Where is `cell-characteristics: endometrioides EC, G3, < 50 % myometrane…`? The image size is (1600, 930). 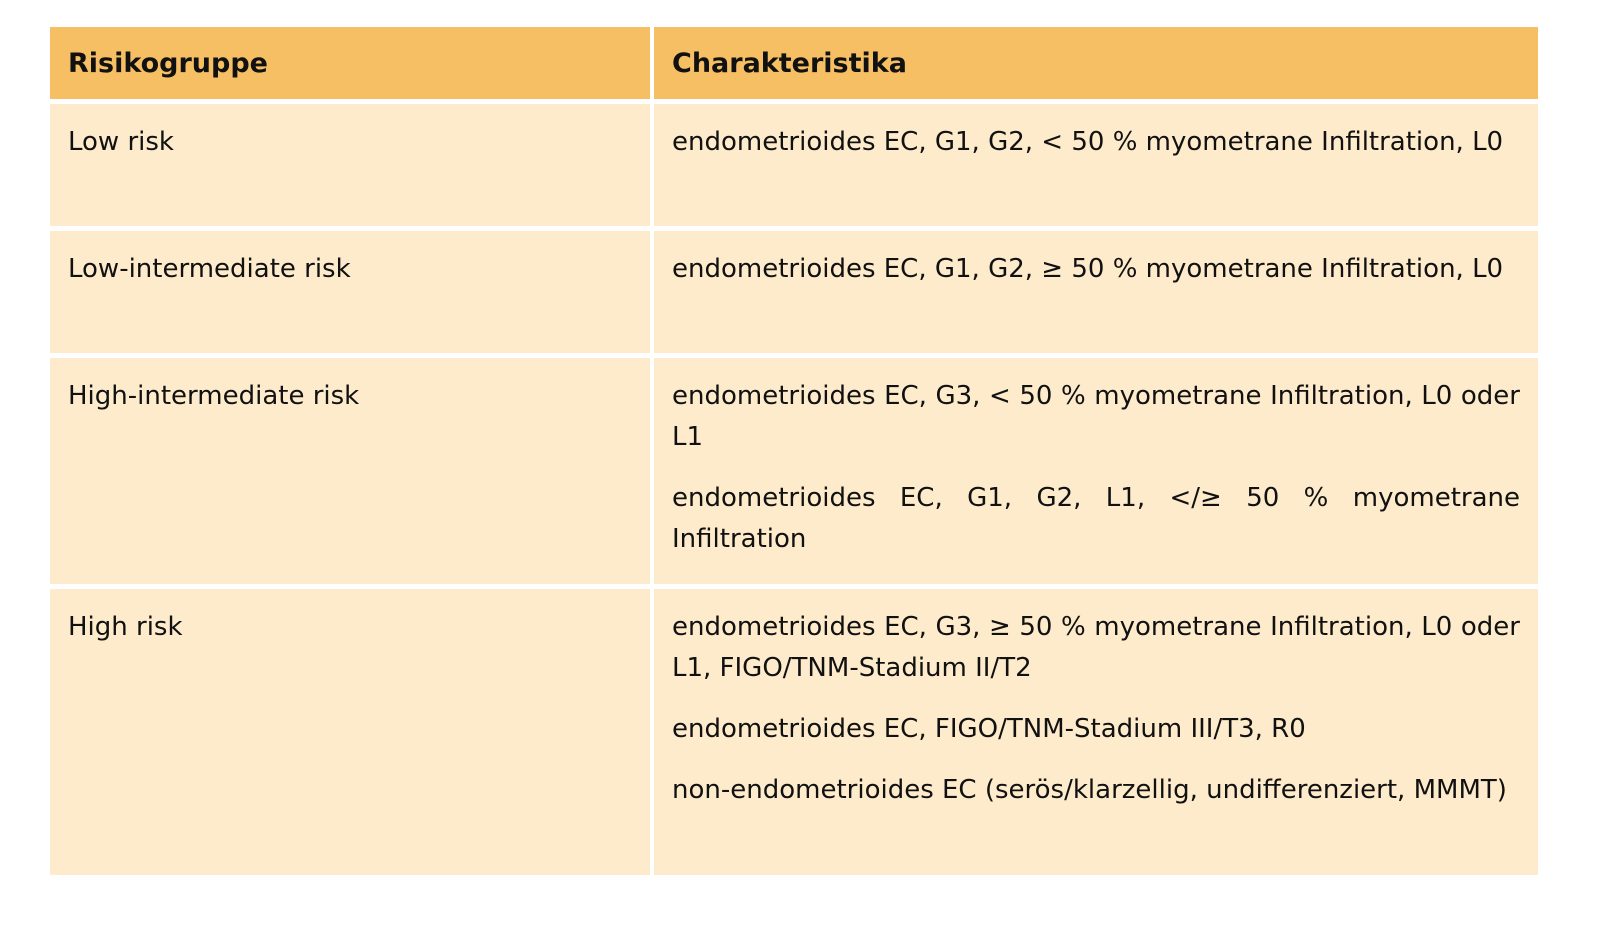
cell-characteristics: endometrioides EC, G3, < 50 % myometrane… is located at coordinates (1096, 471).